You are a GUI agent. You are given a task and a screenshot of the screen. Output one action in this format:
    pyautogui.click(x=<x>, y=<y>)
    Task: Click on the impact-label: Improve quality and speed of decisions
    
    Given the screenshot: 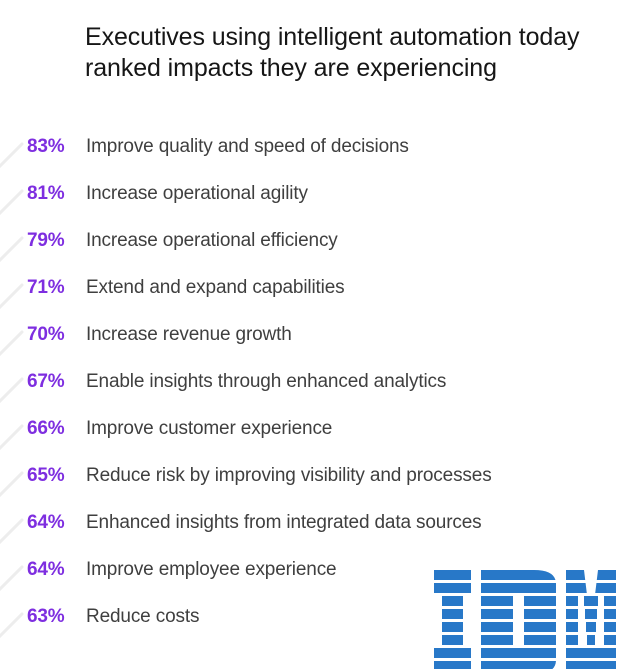 What is the action you would take?
    pyautogui.click(x=247, y=146)
    